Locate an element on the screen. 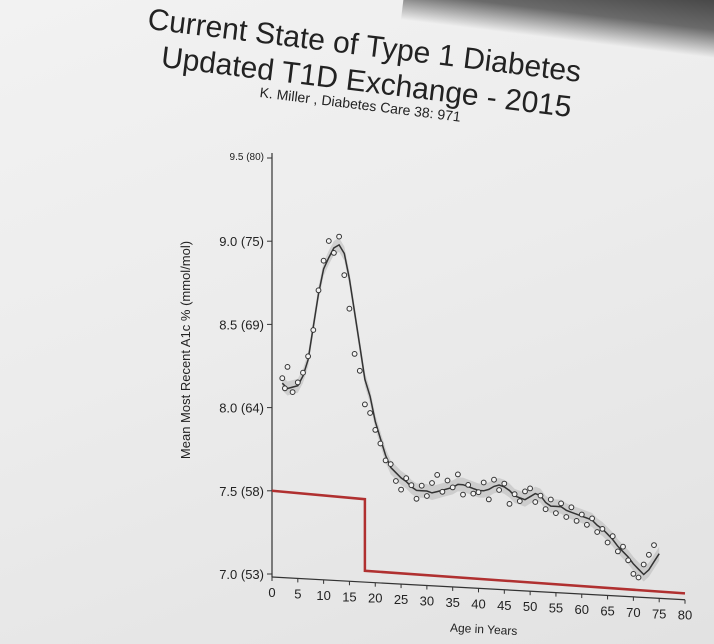 The image size is (714, 644). x-tick-label: 55 is located at coordinates (556, 608).